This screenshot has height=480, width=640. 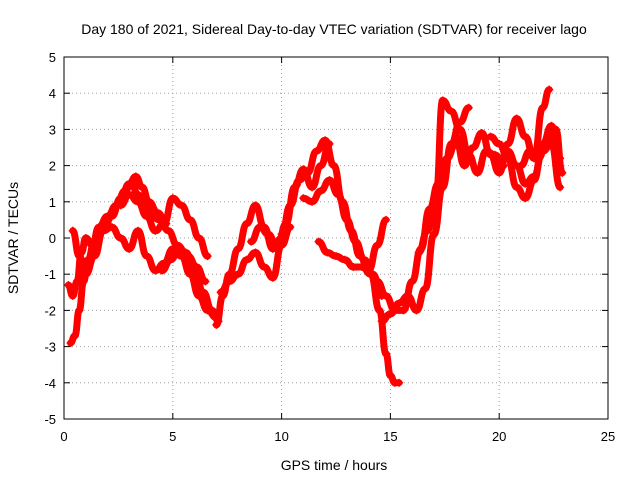 I want to click on y-tick-label: -2, so click(x=50, y=310).